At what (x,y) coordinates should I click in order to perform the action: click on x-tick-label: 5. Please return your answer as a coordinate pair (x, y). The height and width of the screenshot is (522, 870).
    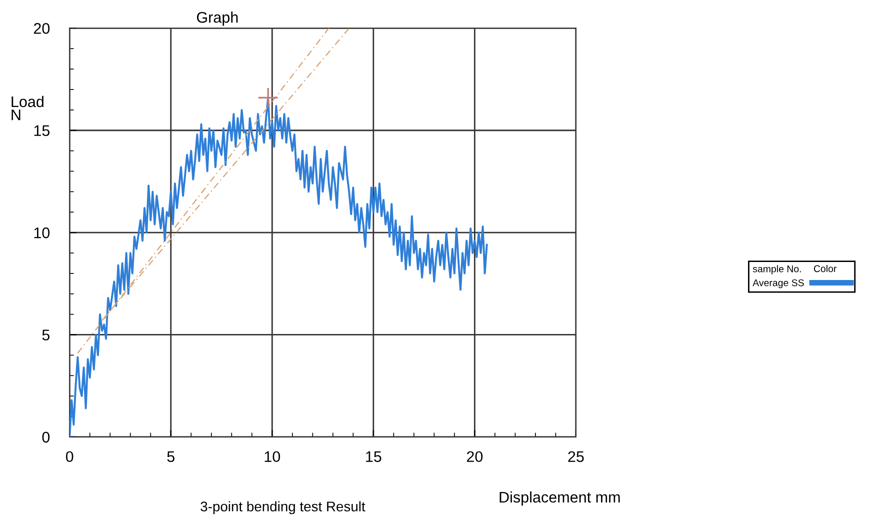
    Looking at the image, I should click on (170, 456).